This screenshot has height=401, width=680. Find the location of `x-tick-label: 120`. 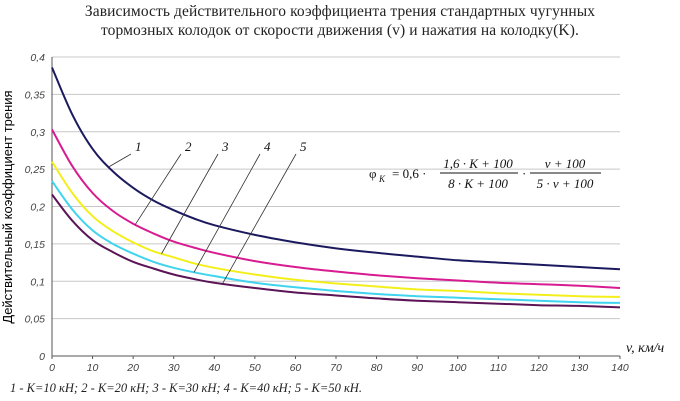

x-tick-label: 120 is located at coordinates (539, 368).